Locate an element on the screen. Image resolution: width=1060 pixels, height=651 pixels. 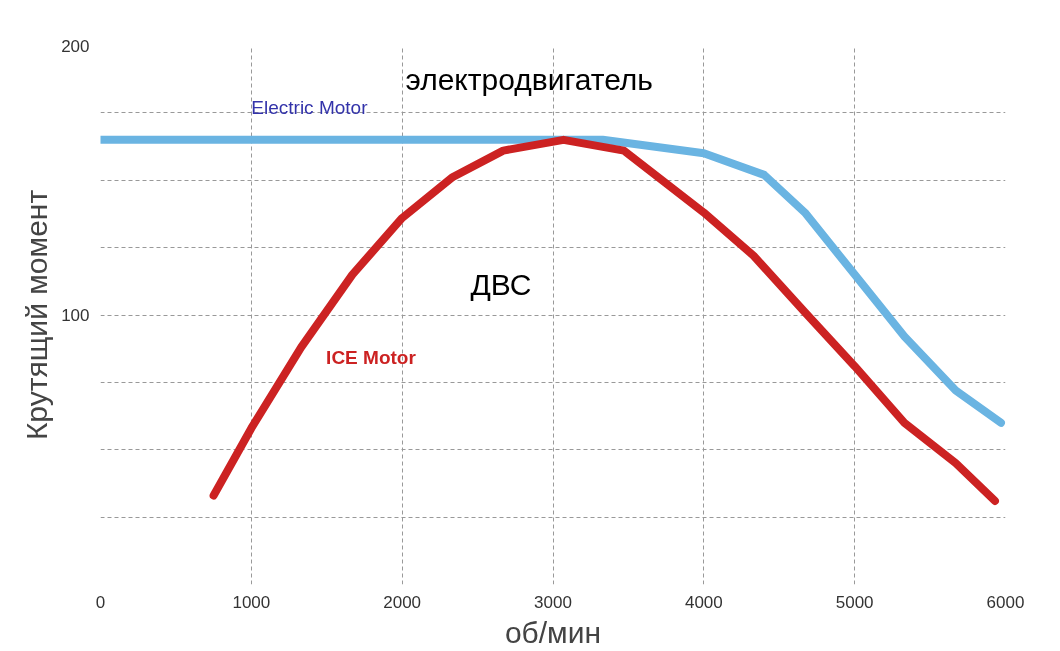
y-tick-label: 100 is located at coordinates (75, 315).